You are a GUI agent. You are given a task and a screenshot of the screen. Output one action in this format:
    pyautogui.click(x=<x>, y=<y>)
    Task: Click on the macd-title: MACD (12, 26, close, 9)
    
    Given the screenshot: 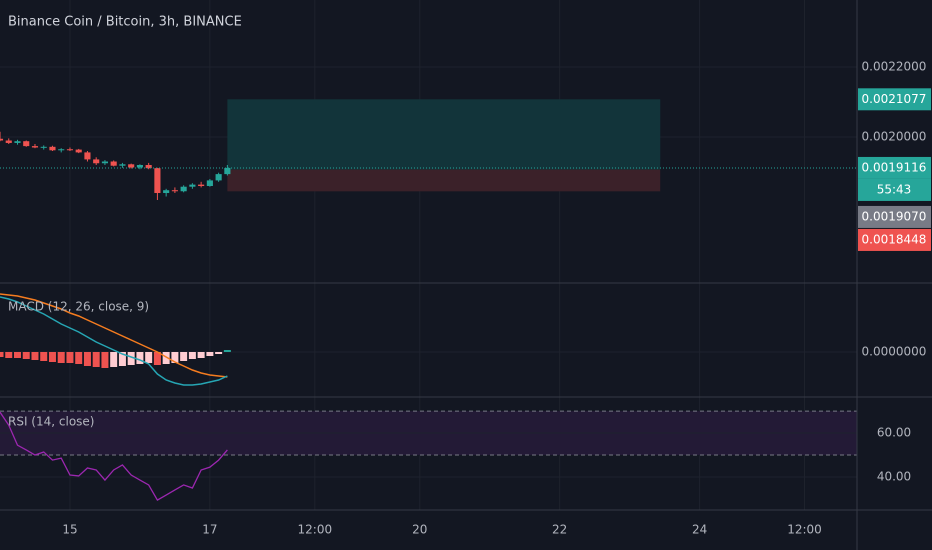 What is the action you would take?
    pyautogui.click(x=78, y=307)
    